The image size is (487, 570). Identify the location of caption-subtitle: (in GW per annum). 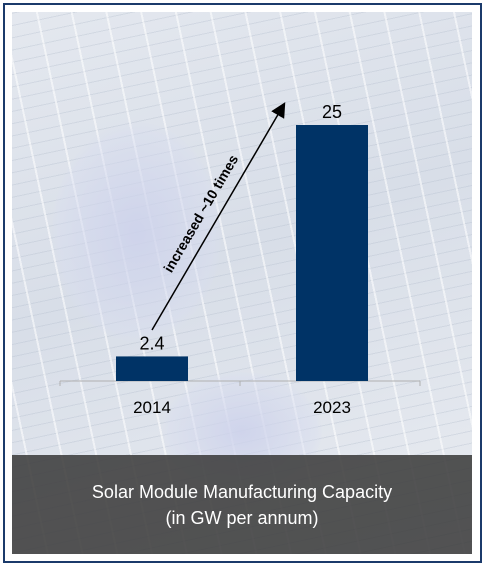
(242, 517).